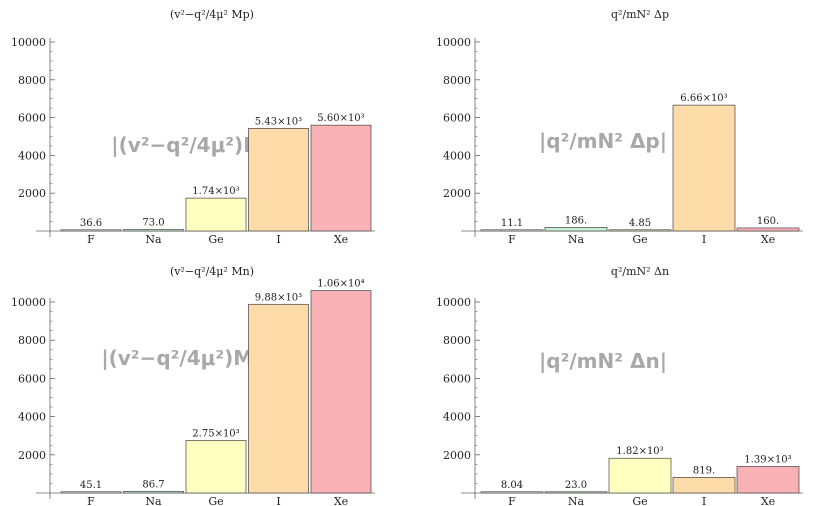 The height and width of the screenshot is (506, 819). What do you see at coordinates (576, 485) in the screenshot?
I see `data-label-na: 23.0` at bounding box center [576, 485].